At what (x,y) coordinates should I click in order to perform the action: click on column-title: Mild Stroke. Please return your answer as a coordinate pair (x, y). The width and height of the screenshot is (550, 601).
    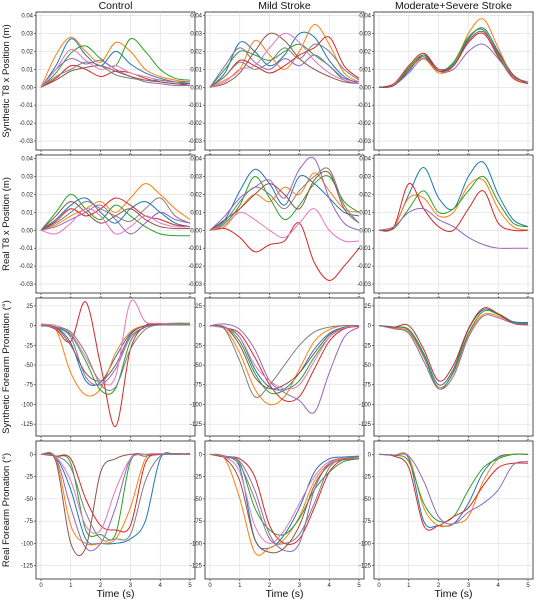
    Looking at the image, I should click on (284, 6).